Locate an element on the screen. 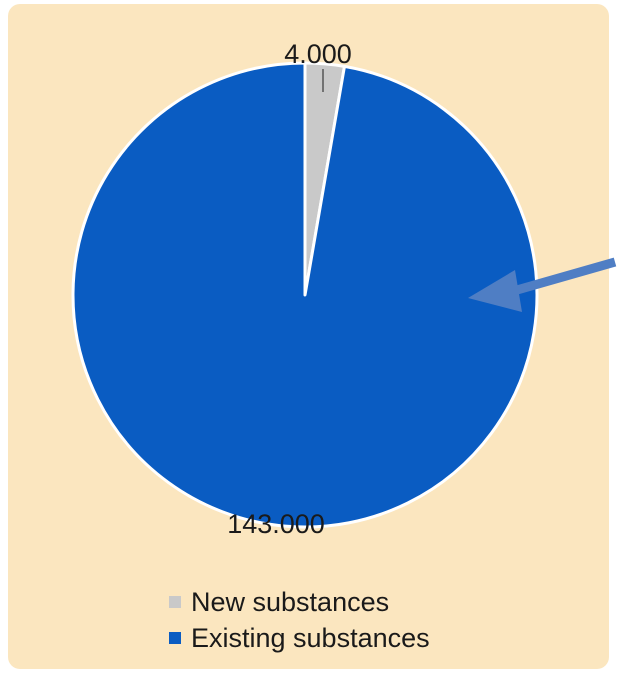 The image size is (617, 683). legend-label-existing-substances: Existing substances is located at coordinates (310, 637).